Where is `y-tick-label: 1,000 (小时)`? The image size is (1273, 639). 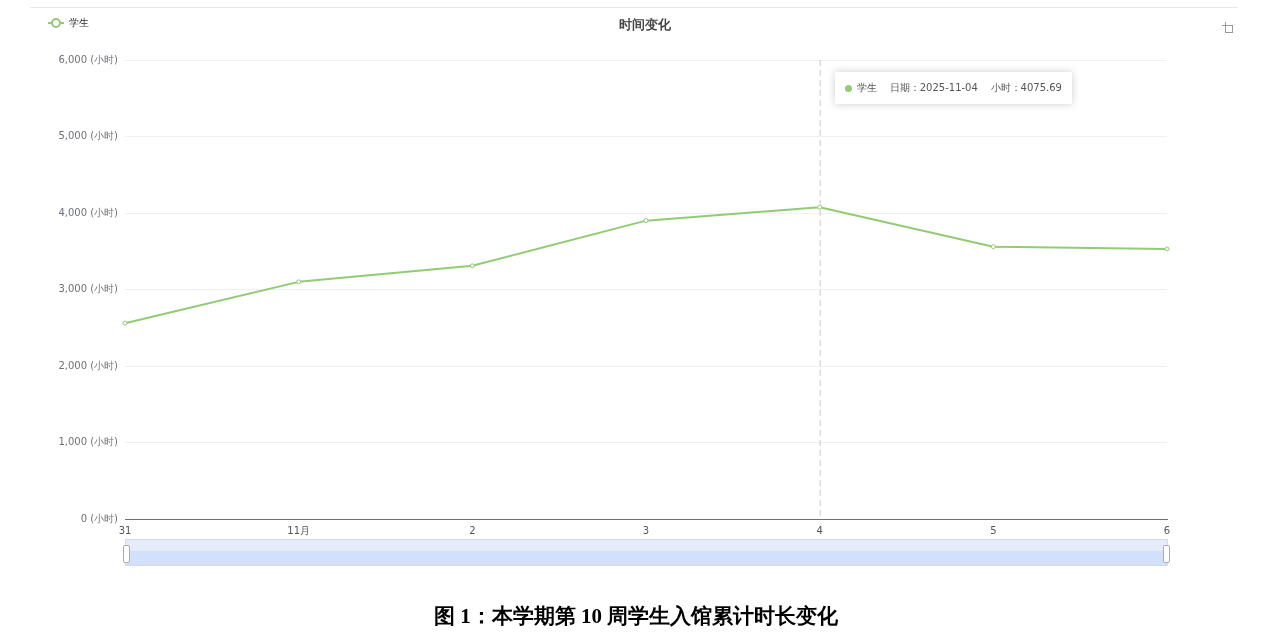 y-tick-label: 1,000 (小时) is located at coordinates (88, 442).